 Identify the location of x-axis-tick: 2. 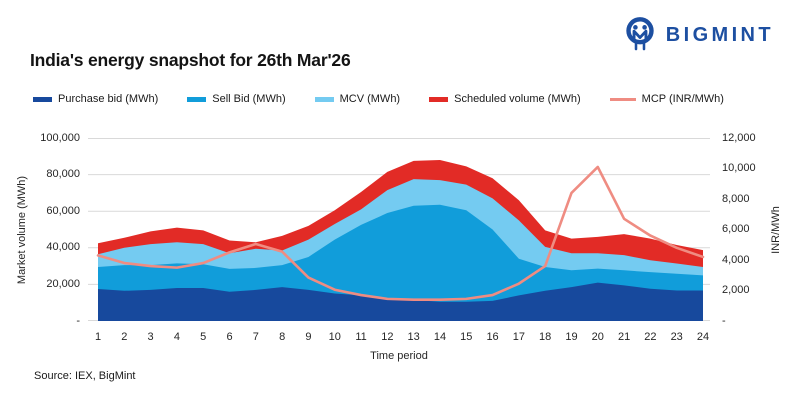
(124, 337).